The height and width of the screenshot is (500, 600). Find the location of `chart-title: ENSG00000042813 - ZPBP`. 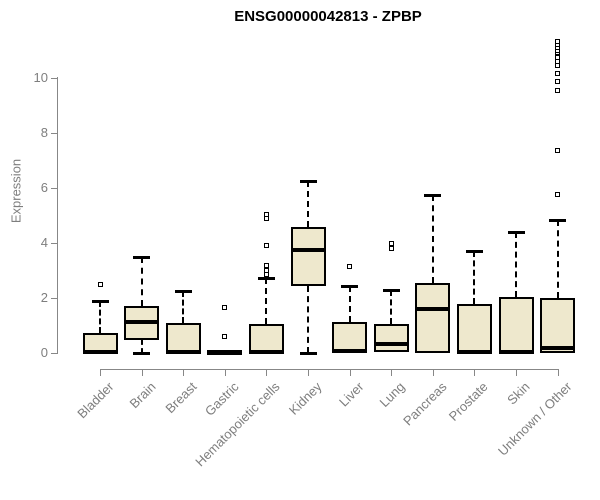

chart-title: ENSG00000042813 - ZPBP is located at coordinates (328, 16).